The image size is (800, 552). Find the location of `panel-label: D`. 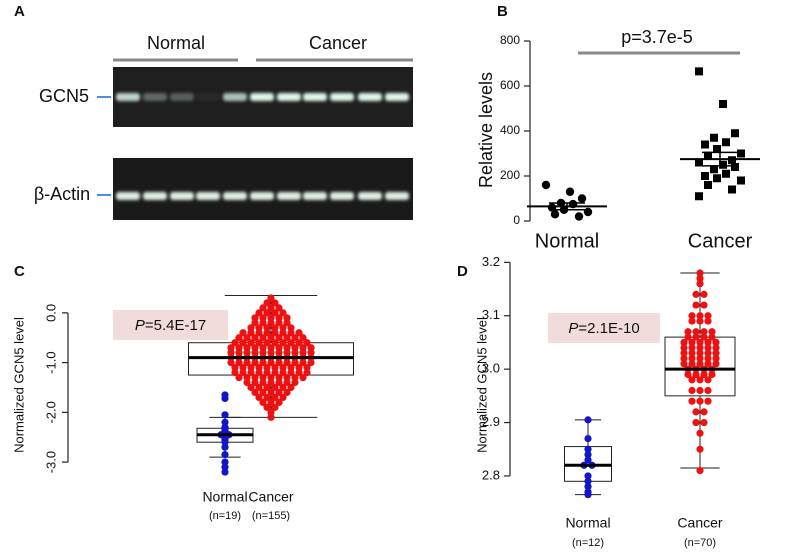

panel-label: D is located at coordinates (462, 271).